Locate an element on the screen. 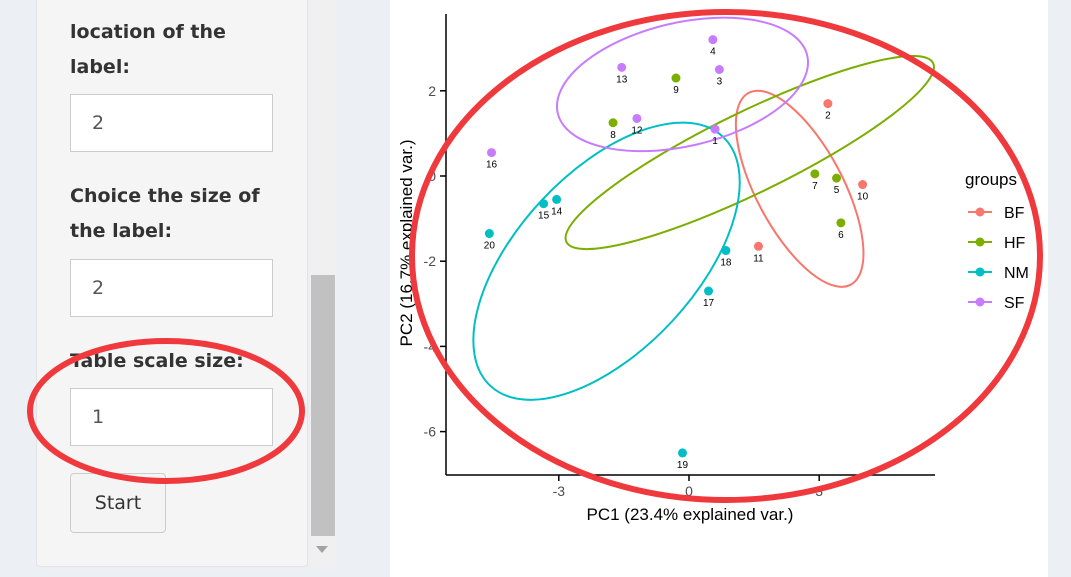 The width and height of the screenshot is (1071, 577). y-tick-label: -6 is located at coordinates (430, 432).